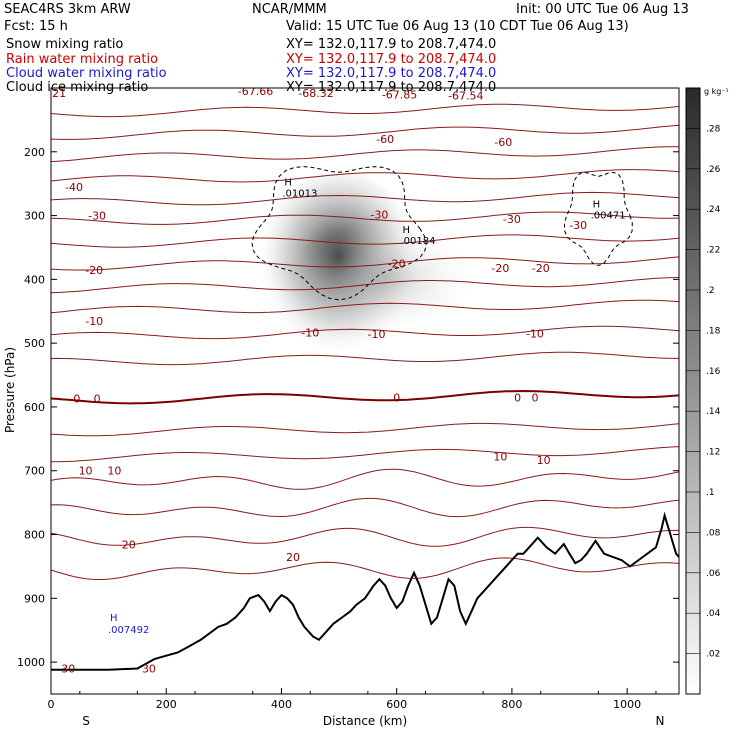 The height and width of the screenshot is (740, 740). I want to click on x-axis: 0 200 400 600 800 1000, so click(352, 699).